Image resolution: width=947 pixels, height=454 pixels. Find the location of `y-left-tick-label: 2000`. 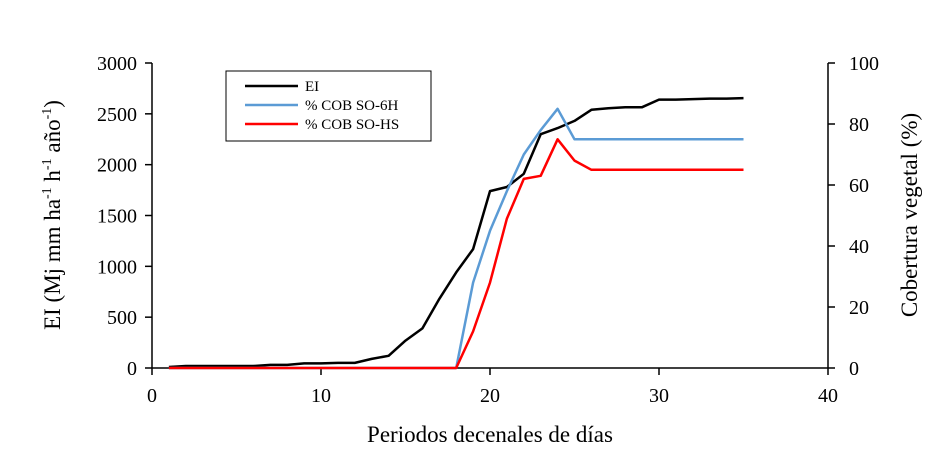

y-left-tick-label: 2000 is located at coordinates (117, 166).